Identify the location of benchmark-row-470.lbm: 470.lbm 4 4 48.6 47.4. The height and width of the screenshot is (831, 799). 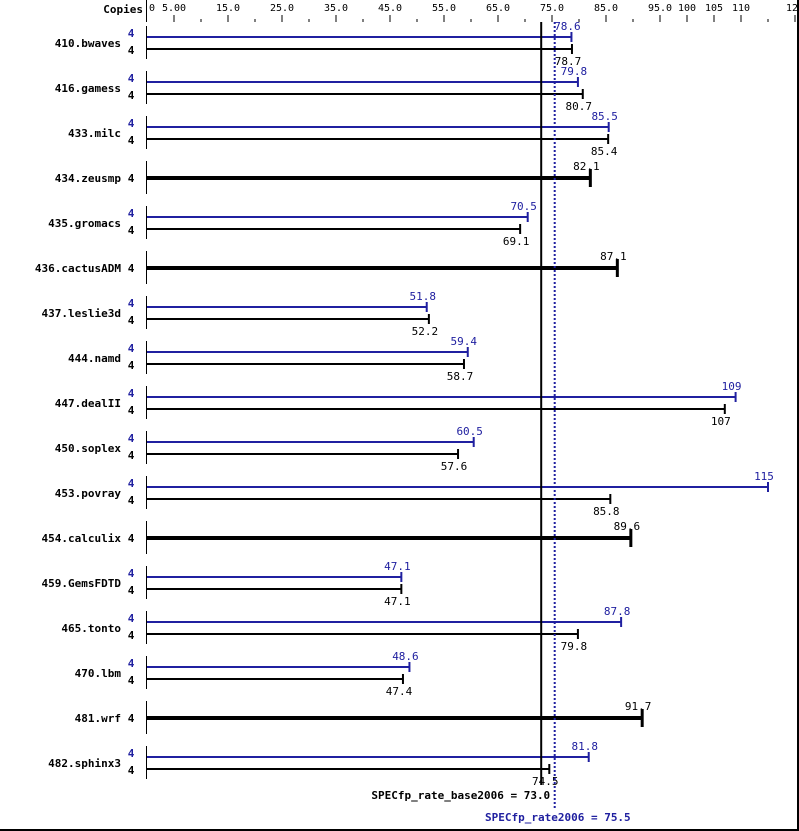
(247, 674).